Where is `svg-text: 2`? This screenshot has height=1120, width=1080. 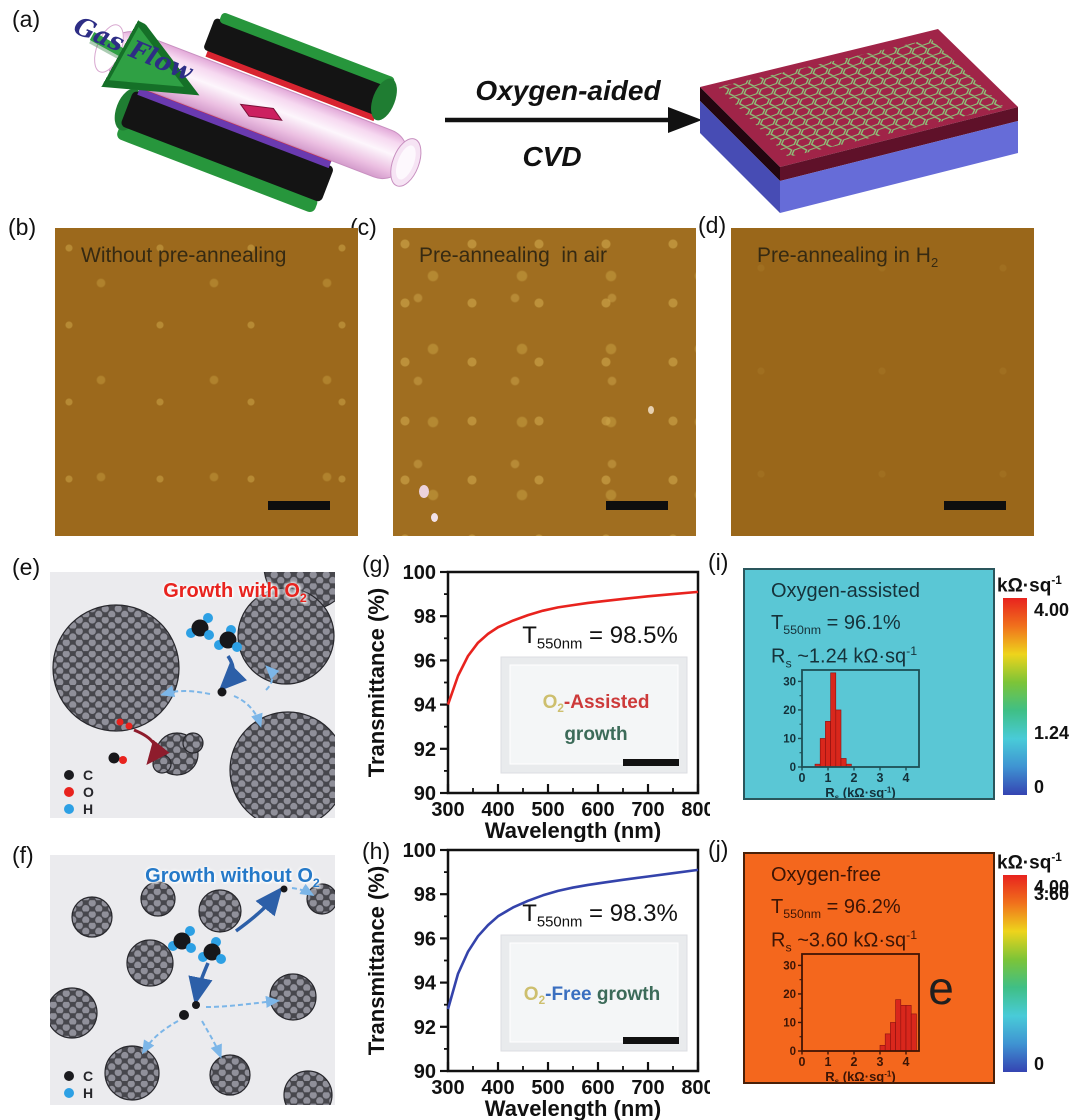
svg-text: 2 is located at coordinates (854, 778).